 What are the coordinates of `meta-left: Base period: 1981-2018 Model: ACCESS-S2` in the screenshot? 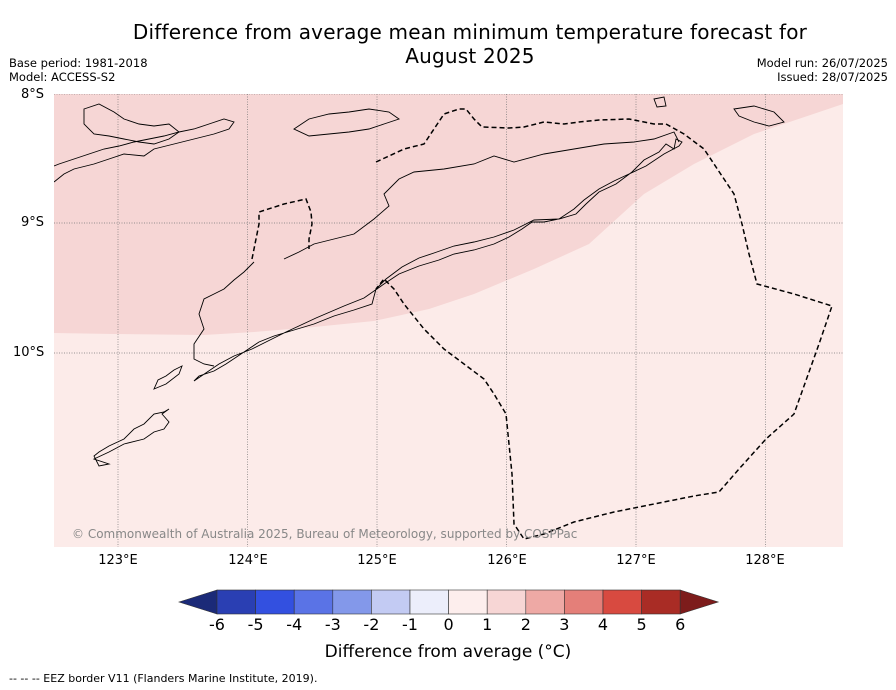 It's located at (78, 70).